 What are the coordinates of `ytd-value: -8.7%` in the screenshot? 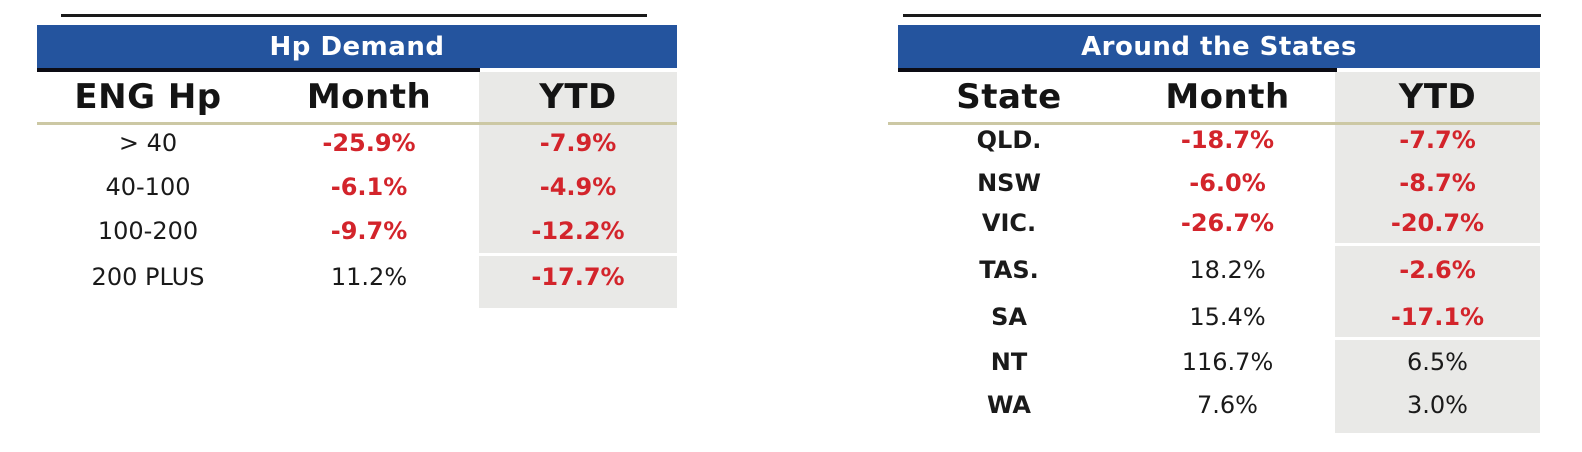 It's located at (1437, 183).